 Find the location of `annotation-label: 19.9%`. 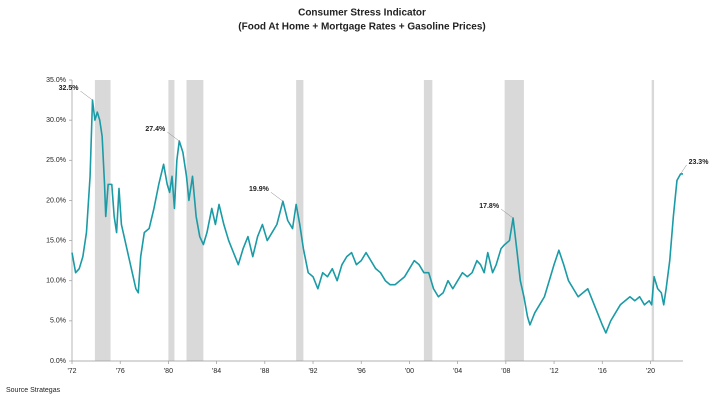

annotation-label: 19.9% is located at coordinates (259, 189).